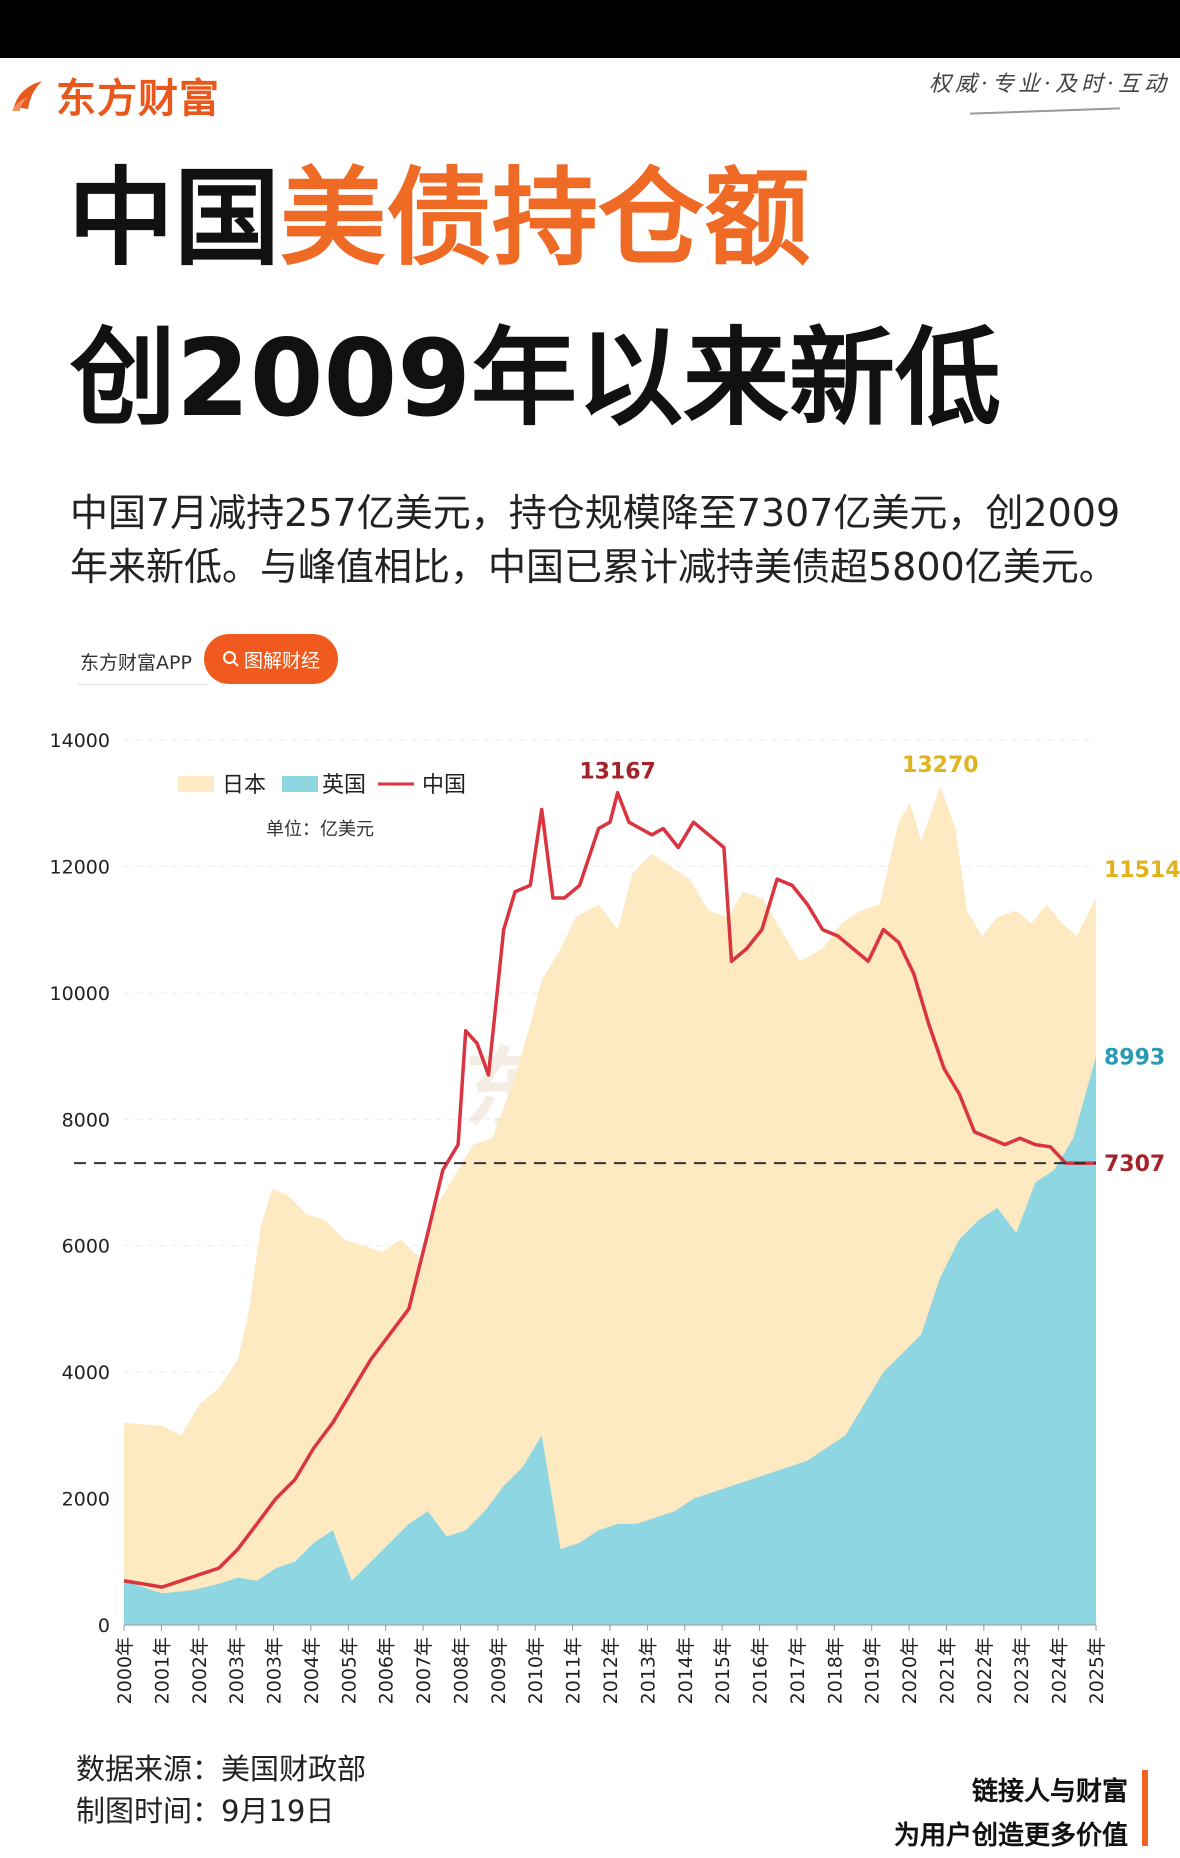  What do you see at coordinates (80, 867) in the screenshot?
I see `y-tick-label: 12000` at bounding box center [80, 867].